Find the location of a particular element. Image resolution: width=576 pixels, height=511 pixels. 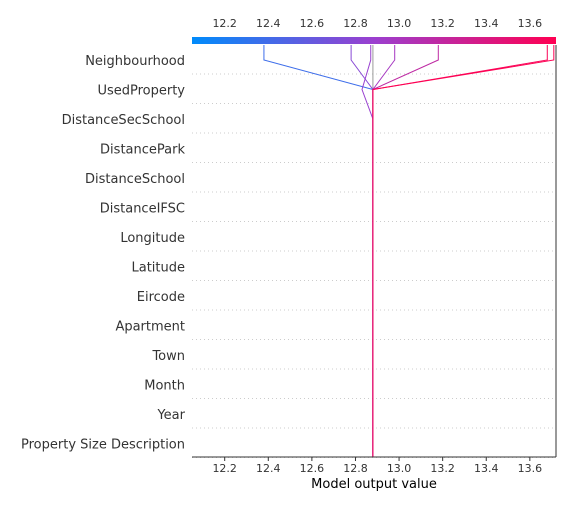

x-tick-label-bottom: 13.0 is located at coordinates (399, 468).